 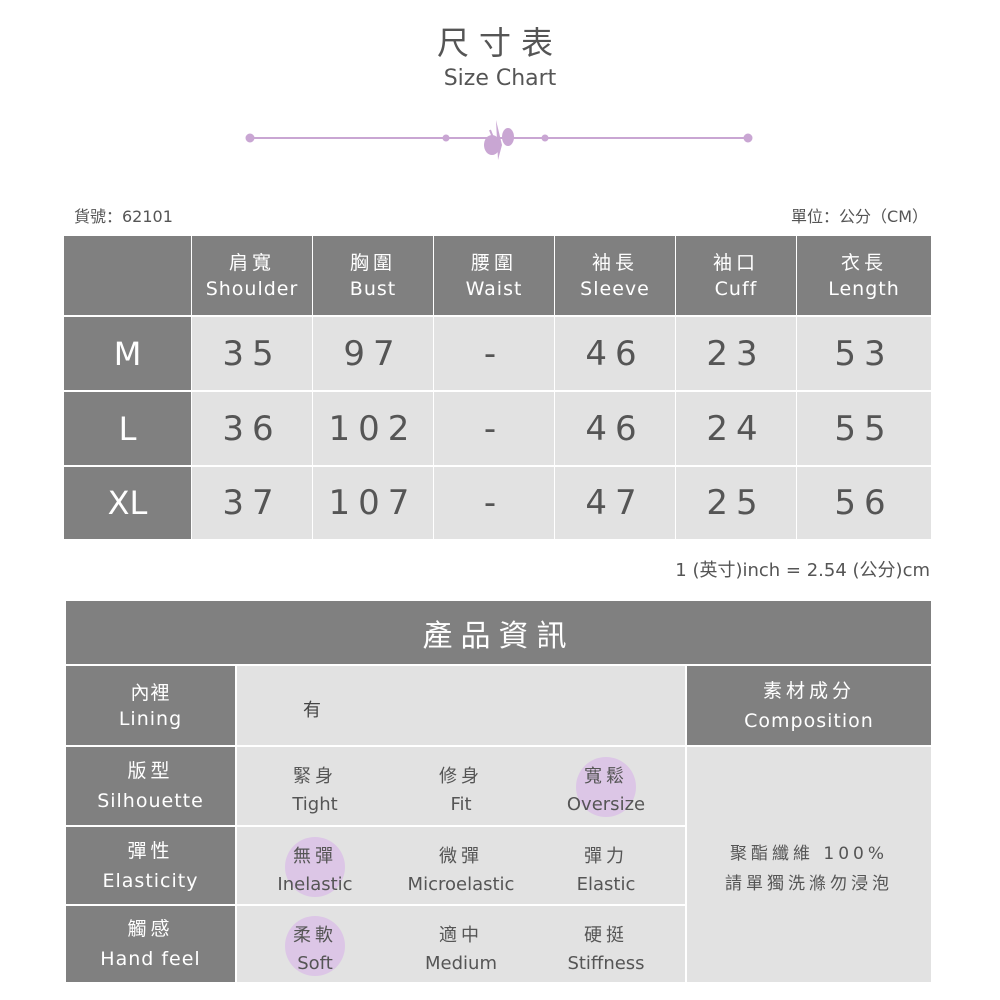 I want to click on label-zh: 素材成分, so click(x=808, y=690).